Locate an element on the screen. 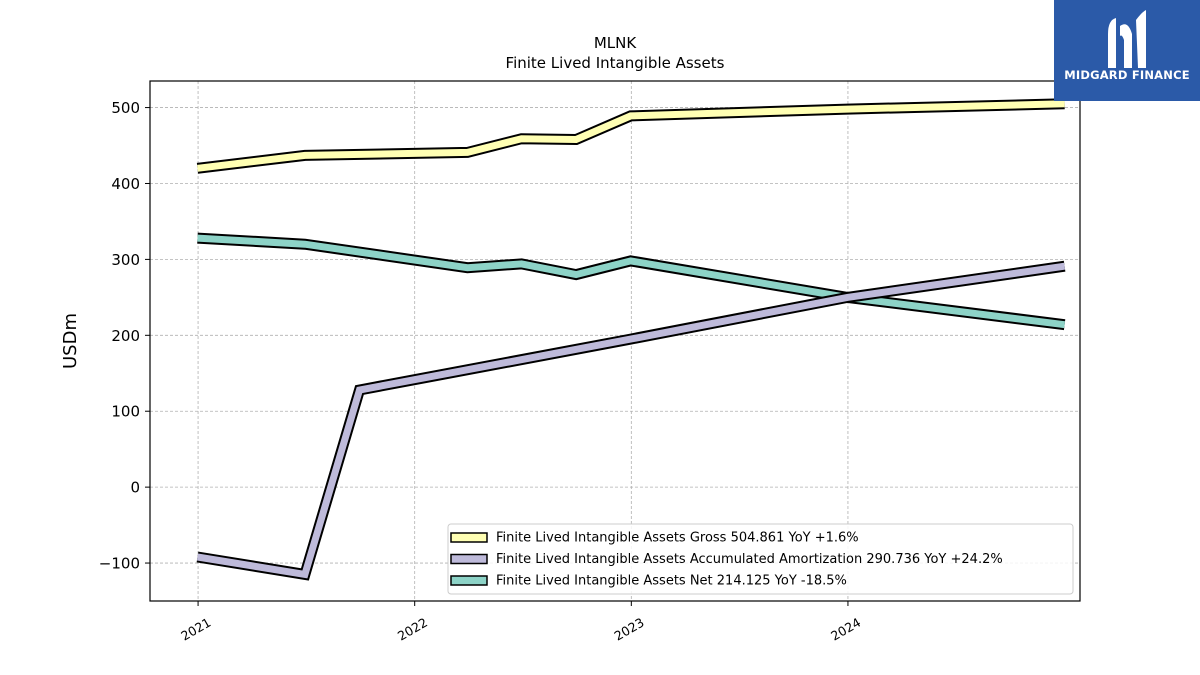  y-tick-label: 200 is located at coordinates (125, 336).